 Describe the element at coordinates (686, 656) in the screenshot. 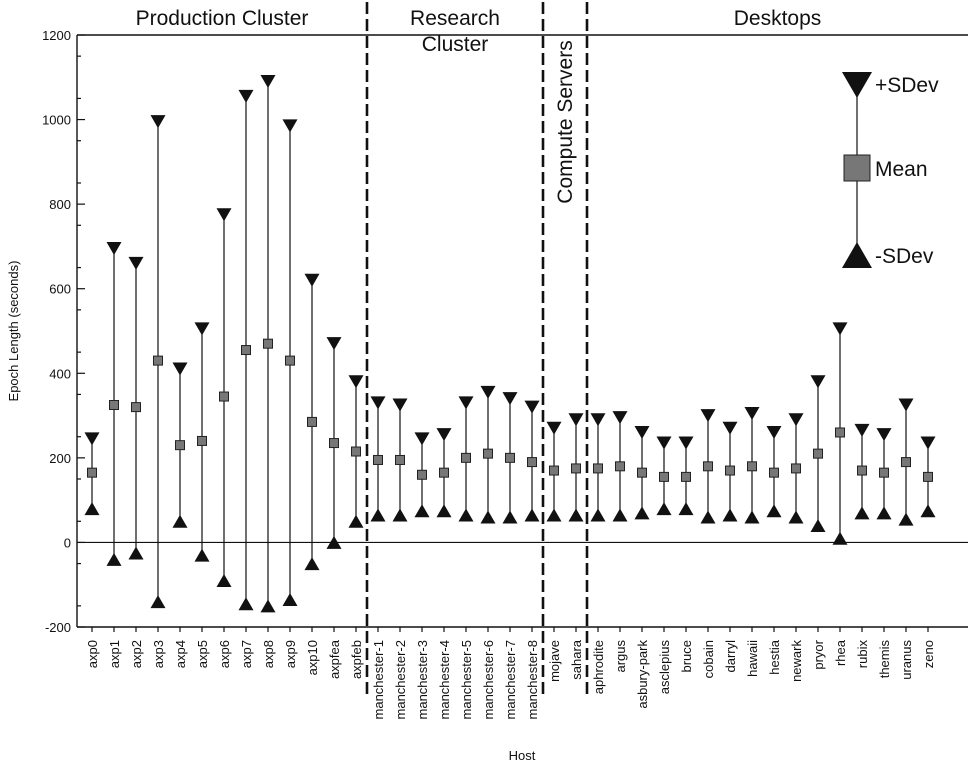

I see `host-label: bruce` at that location.